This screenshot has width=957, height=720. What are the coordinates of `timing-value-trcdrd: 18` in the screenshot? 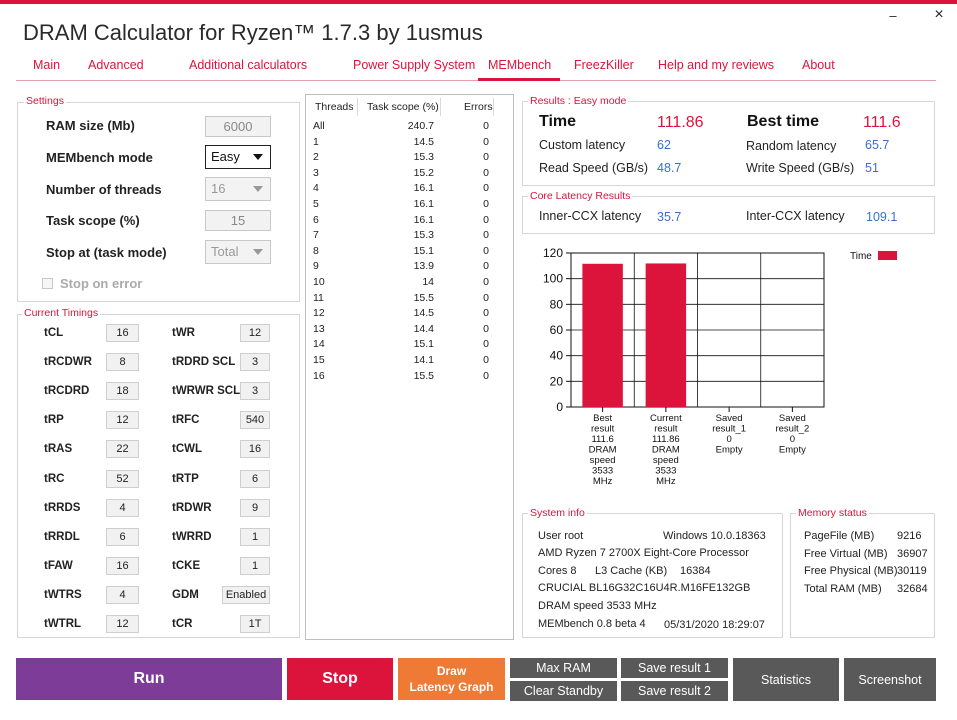 It's located at (122, 391).